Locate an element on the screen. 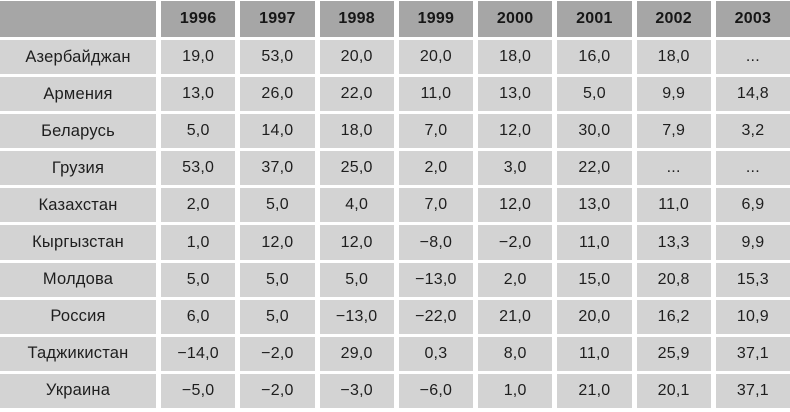 Image resolution: width=790 pixels, height=412 pixels. value-cell: 15,0 is located at coordinates (594, 279).